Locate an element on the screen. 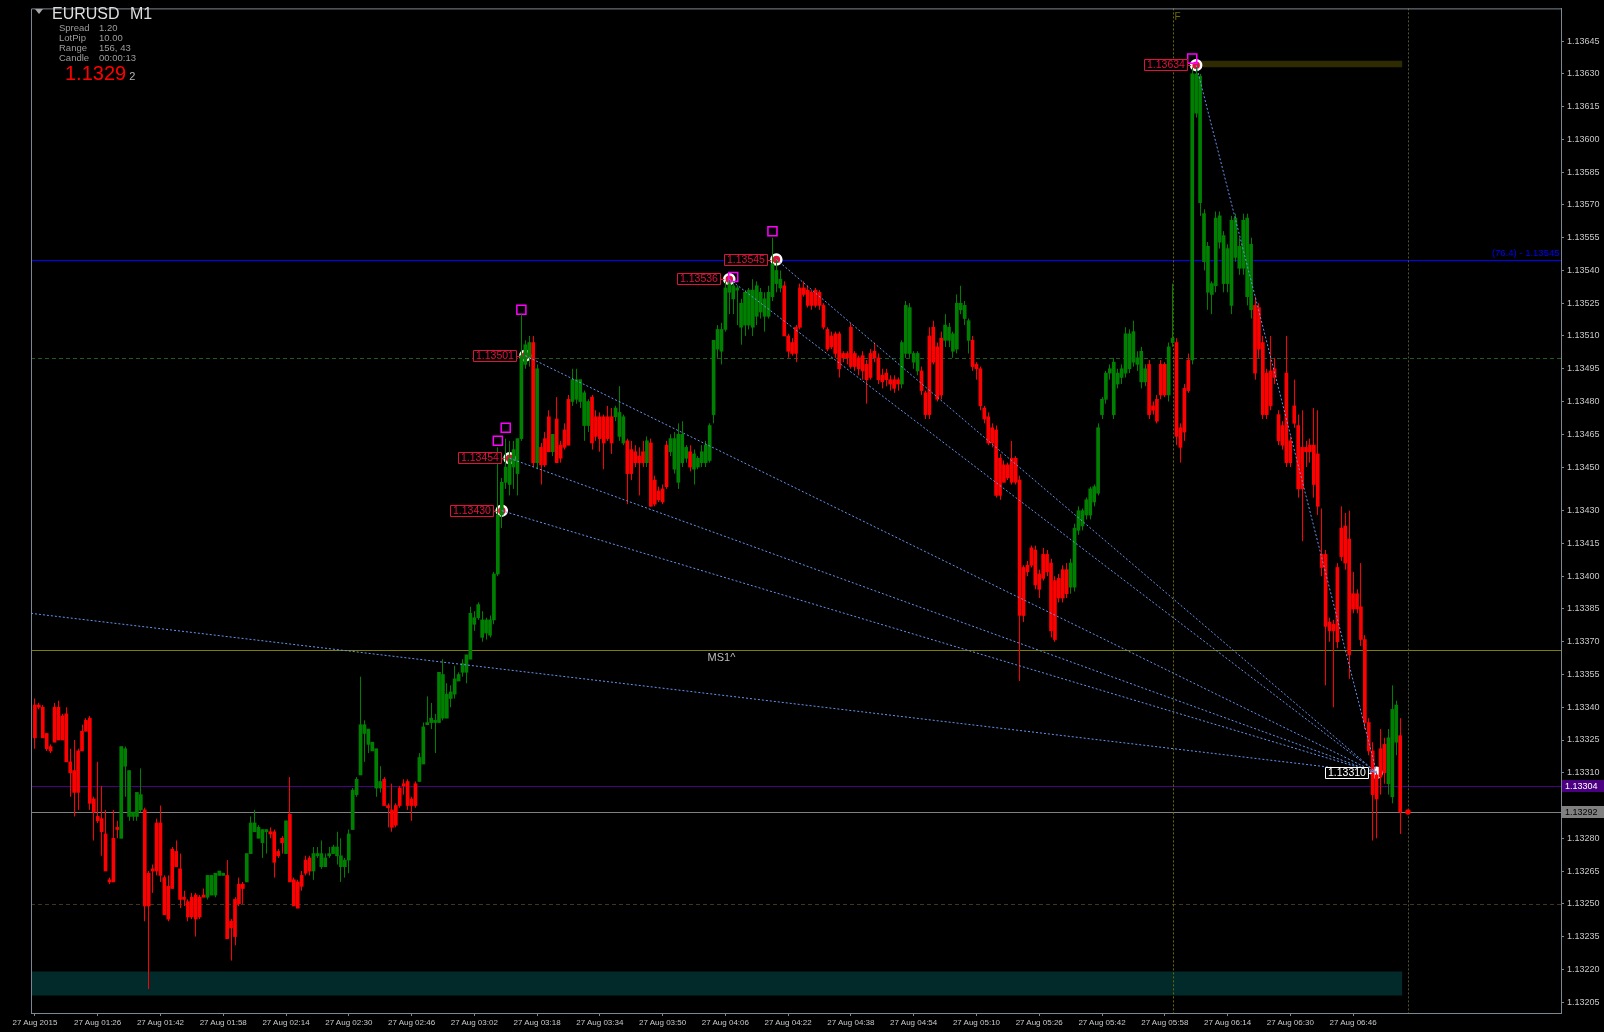 This screenshot has height=1032, width=1604. data-label: 1.13545 is located at coordinates (746, 259).